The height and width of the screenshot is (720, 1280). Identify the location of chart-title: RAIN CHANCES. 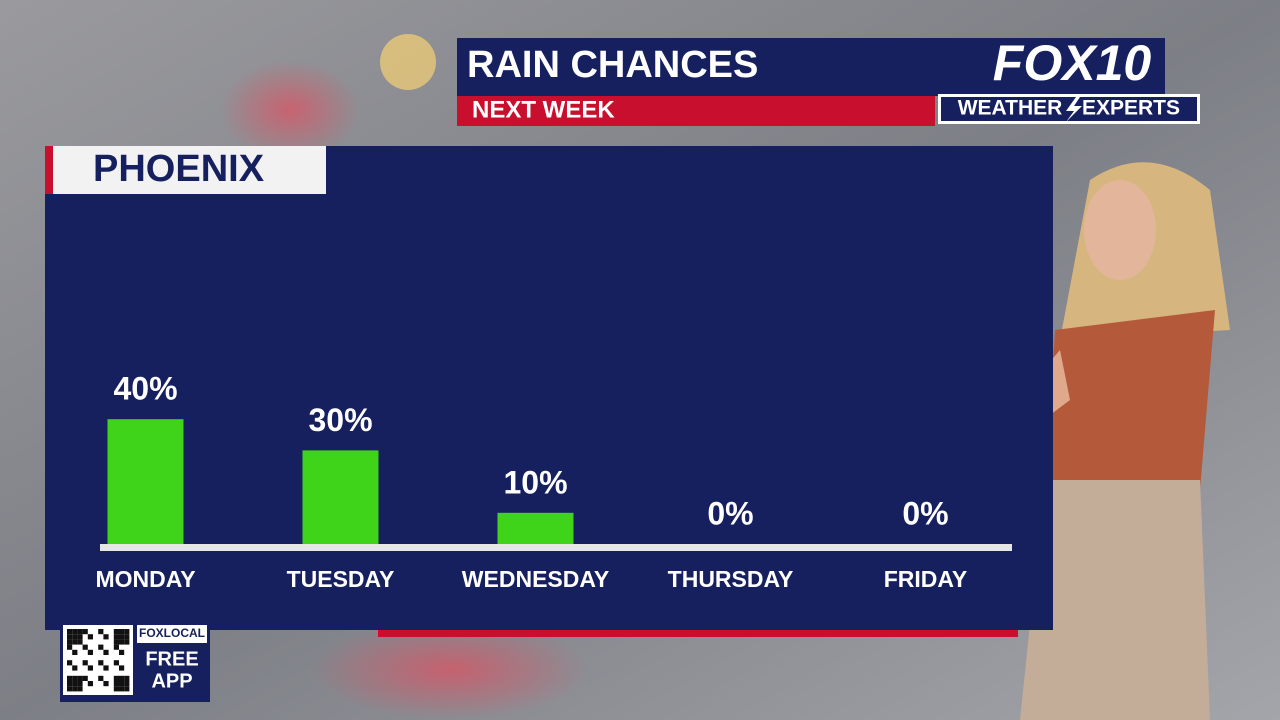
(612, 65).